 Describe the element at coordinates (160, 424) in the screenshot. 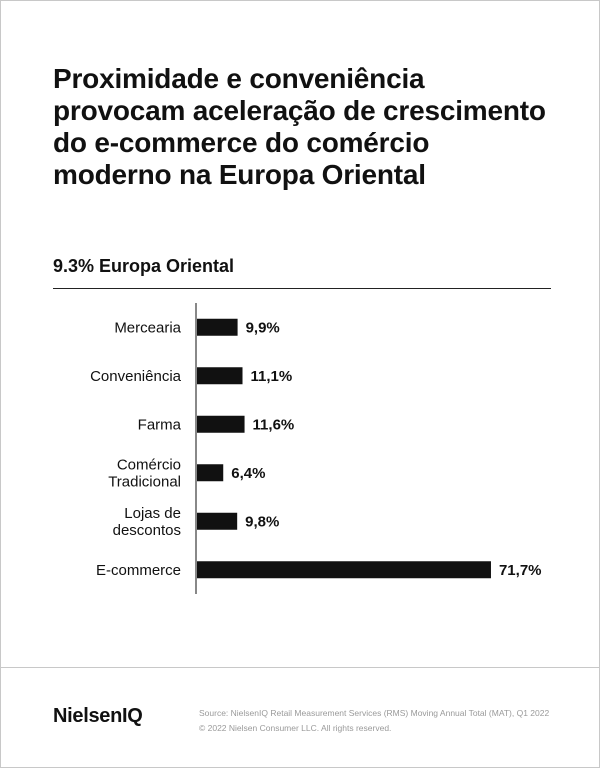

I see `category-label: Farma` at that location.